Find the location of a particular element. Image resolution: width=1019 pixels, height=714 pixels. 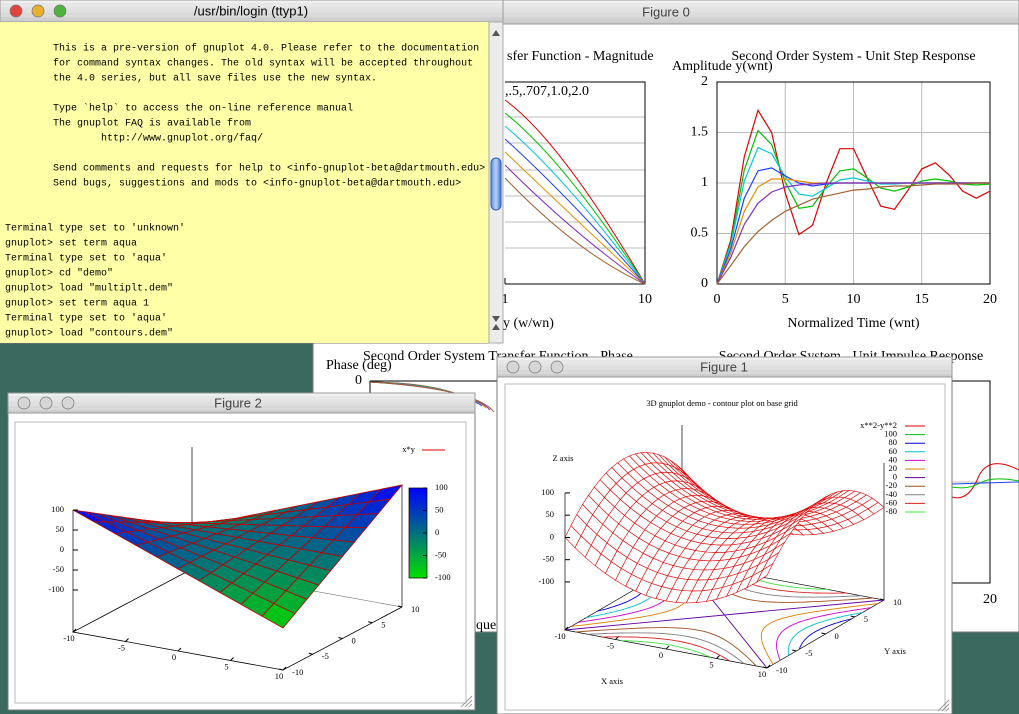

plot-title: Second Order System - Unit Step Response is located at coordinates (853, 56).